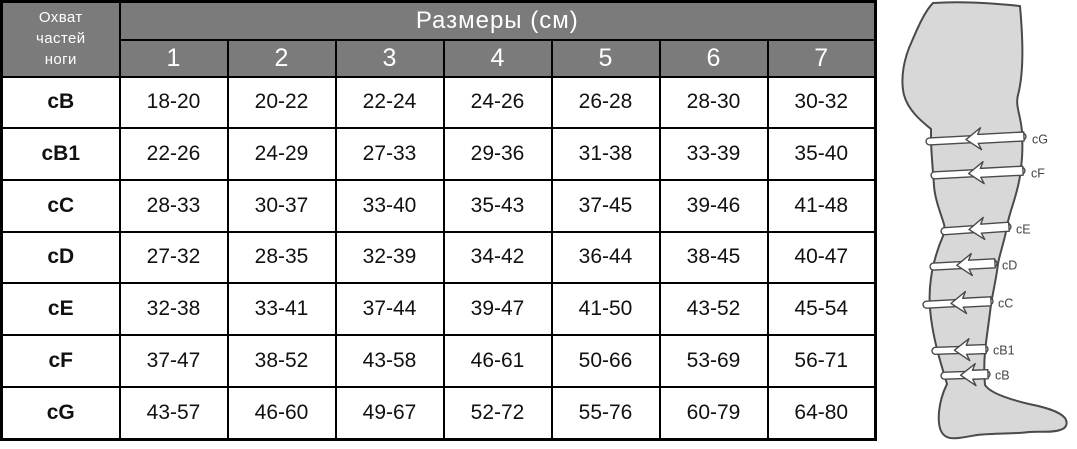 The image size is (1077, 449). I want to click on row-label: cB1, so click(60, 154).